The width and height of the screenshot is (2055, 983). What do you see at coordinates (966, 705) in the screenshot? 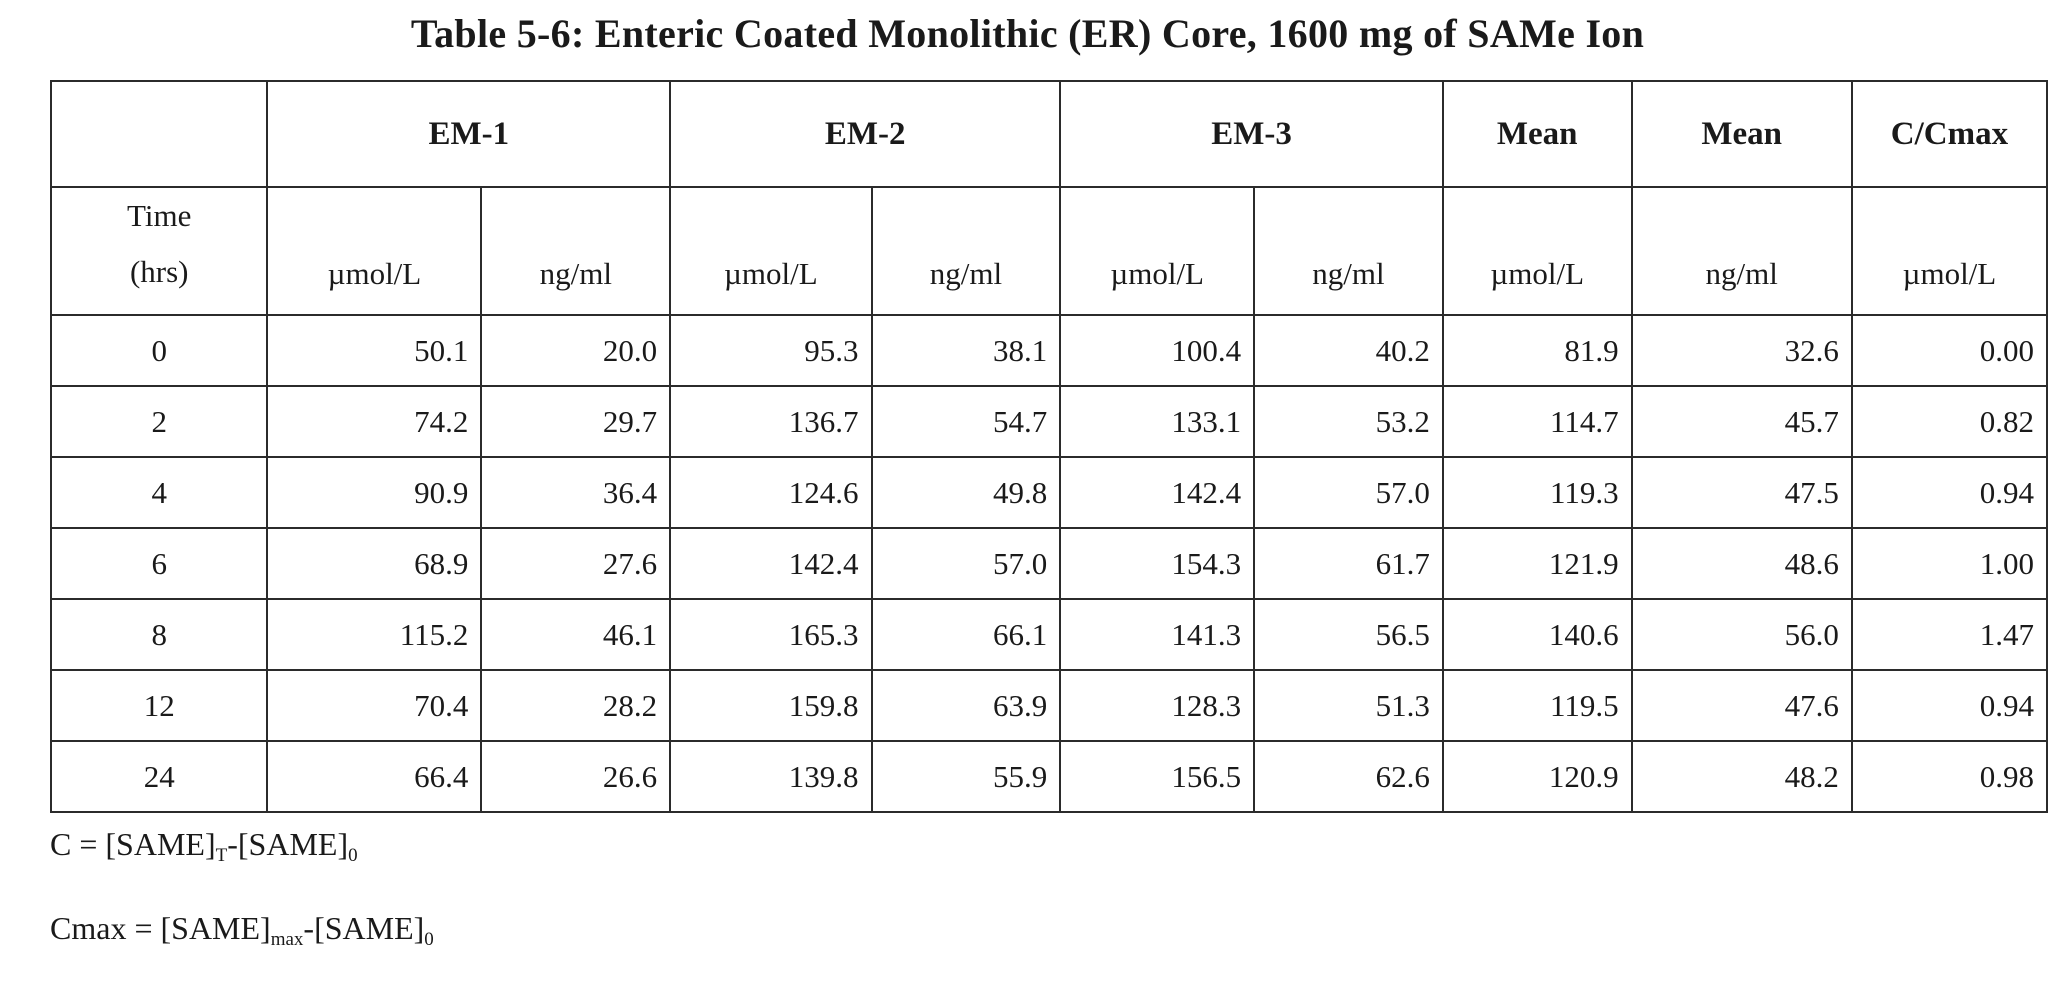
I see `value-cell: 63.9` at bounding box center [966, 705].